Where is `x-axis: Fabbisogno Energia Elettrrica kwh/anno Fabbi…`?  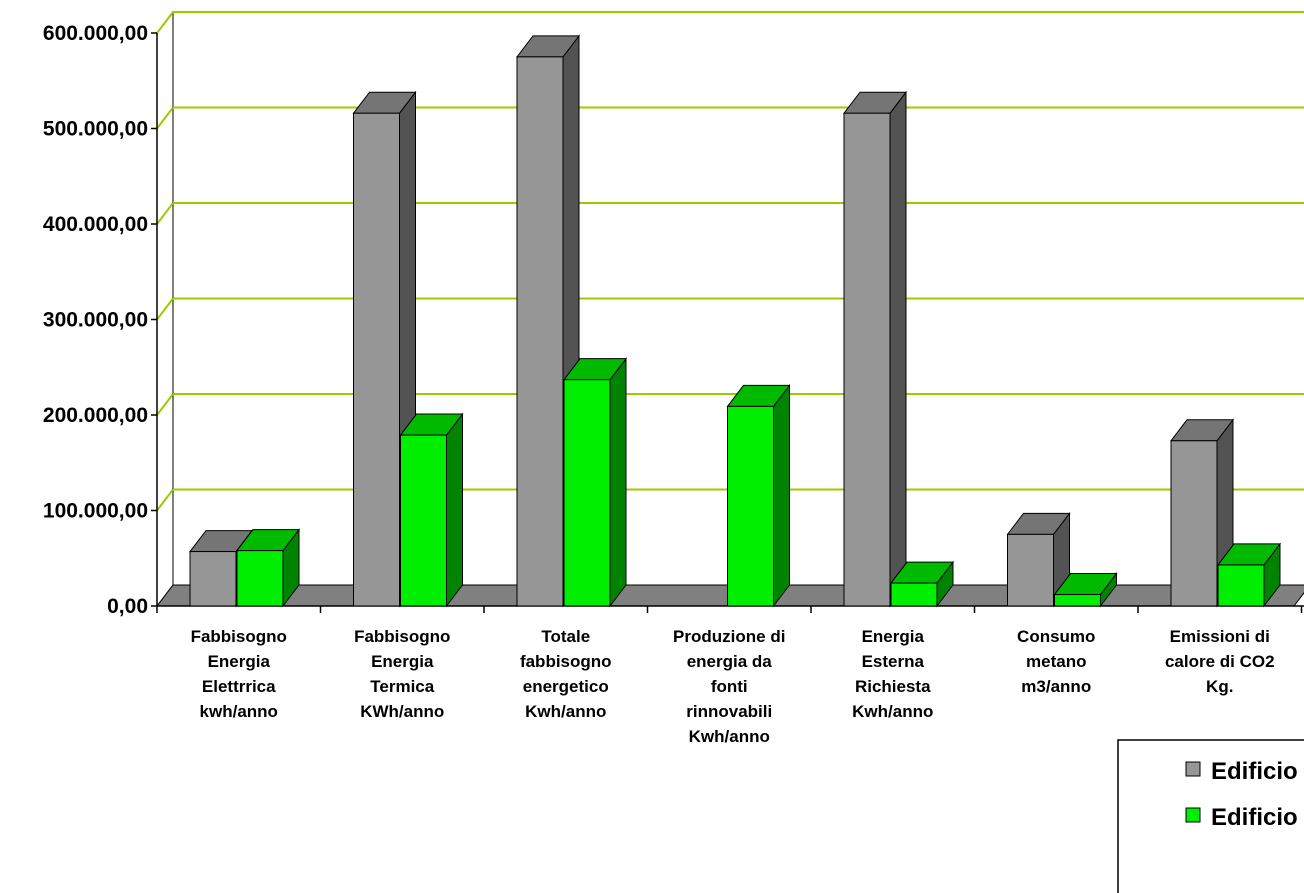 x-axis: Fabbisogno Energia Elettrrica kwh/anno Fabbi… is located at coordinates (730, 675).